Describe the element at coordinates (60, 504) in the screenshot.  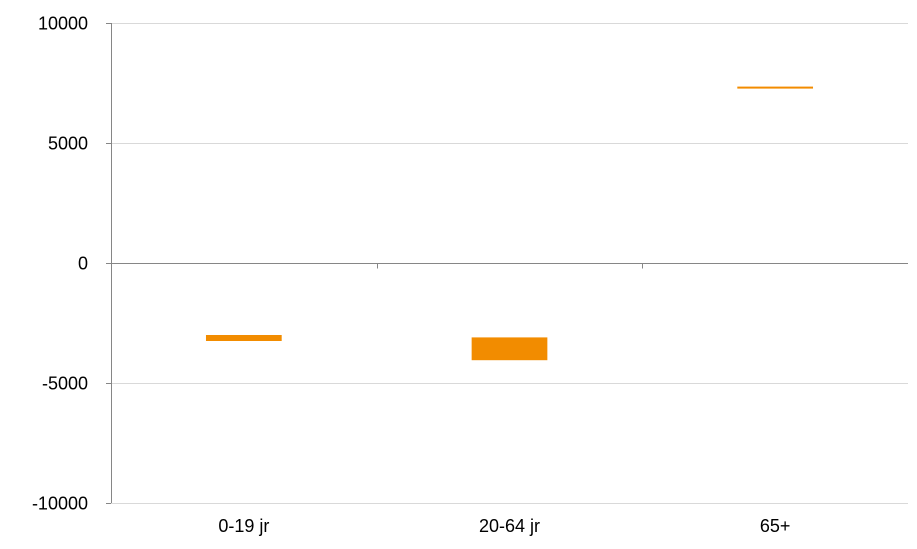
I see `y-tick-label: -10000` at that location.